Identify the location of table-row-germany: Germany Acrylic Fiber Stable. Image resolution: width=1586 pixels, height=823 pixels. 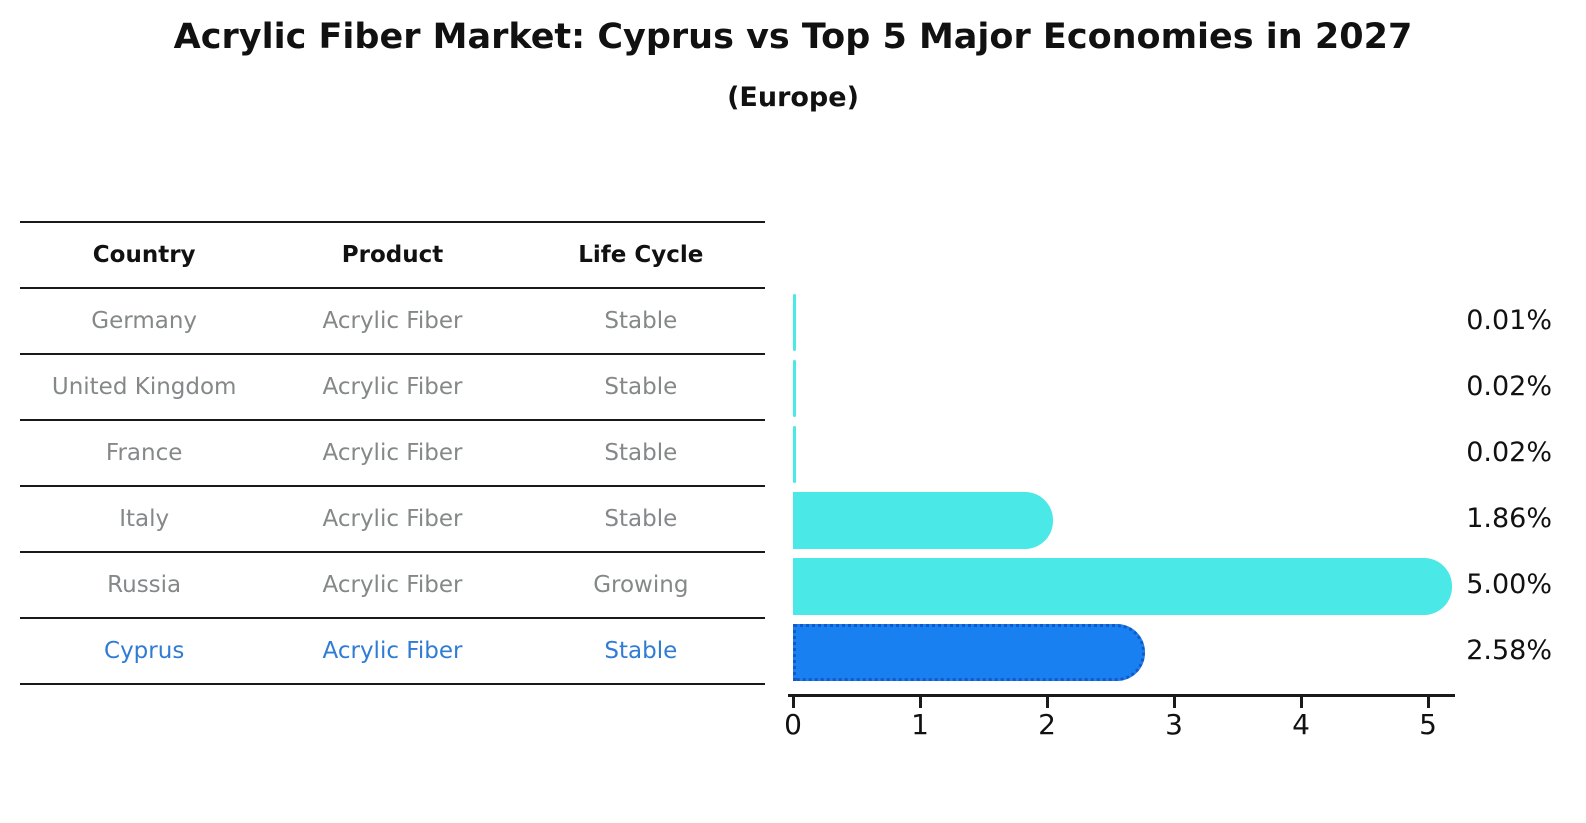
(392, 320).